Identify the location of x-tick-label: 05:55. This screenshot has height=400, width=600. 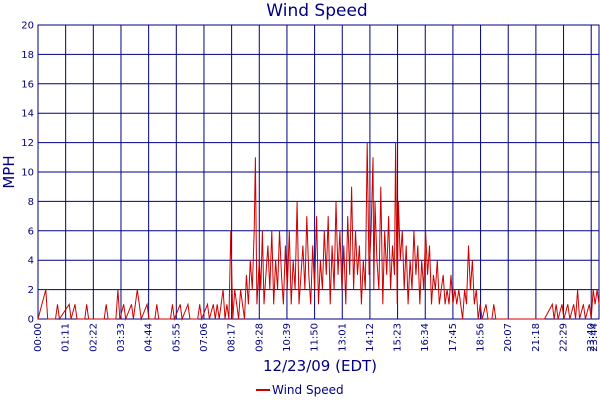
(176, 337).